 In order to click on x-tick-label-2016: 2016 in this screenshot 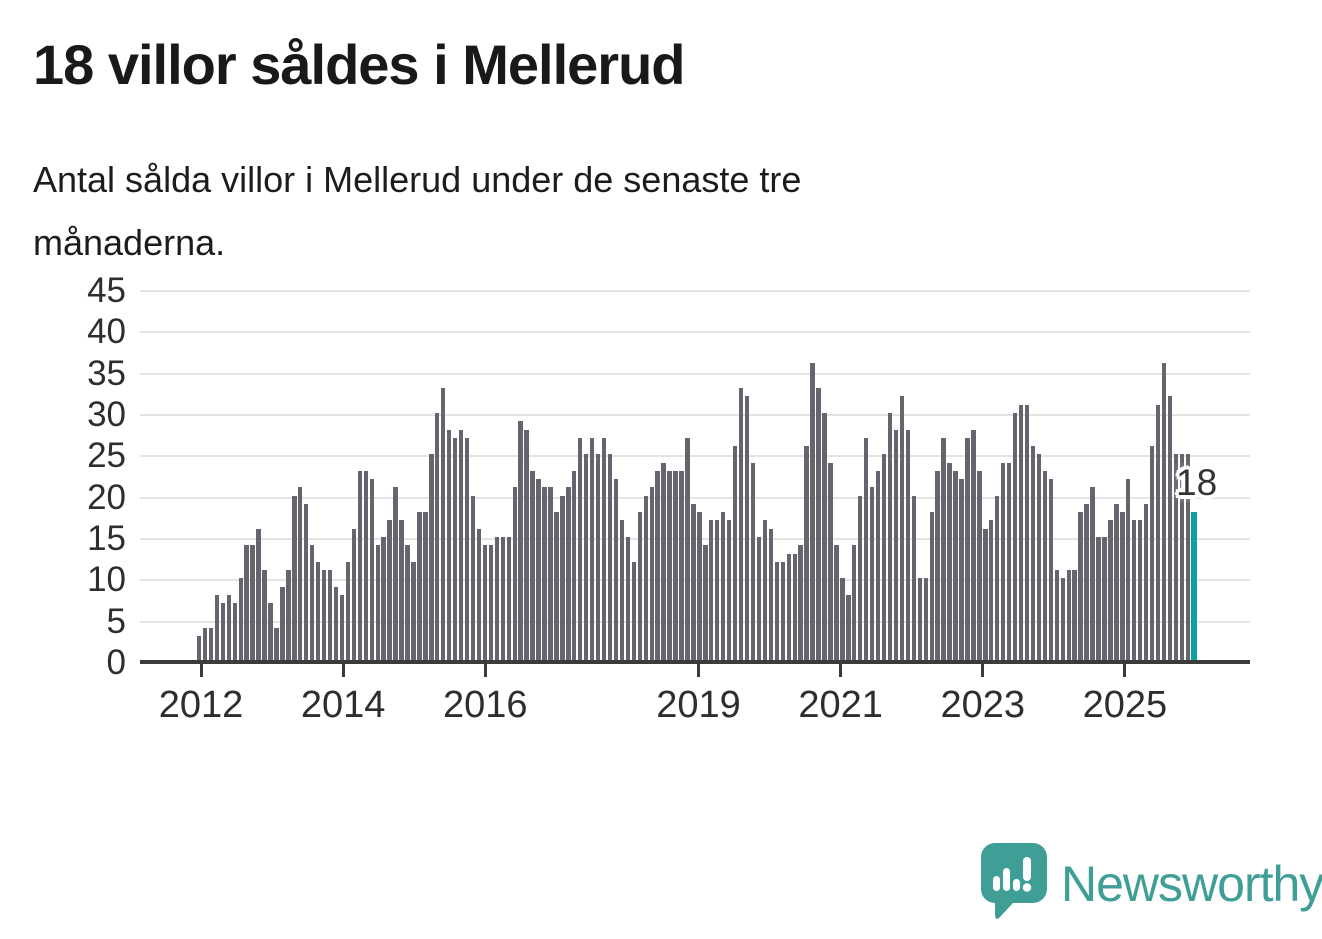, I will do `click(485, 705)`.